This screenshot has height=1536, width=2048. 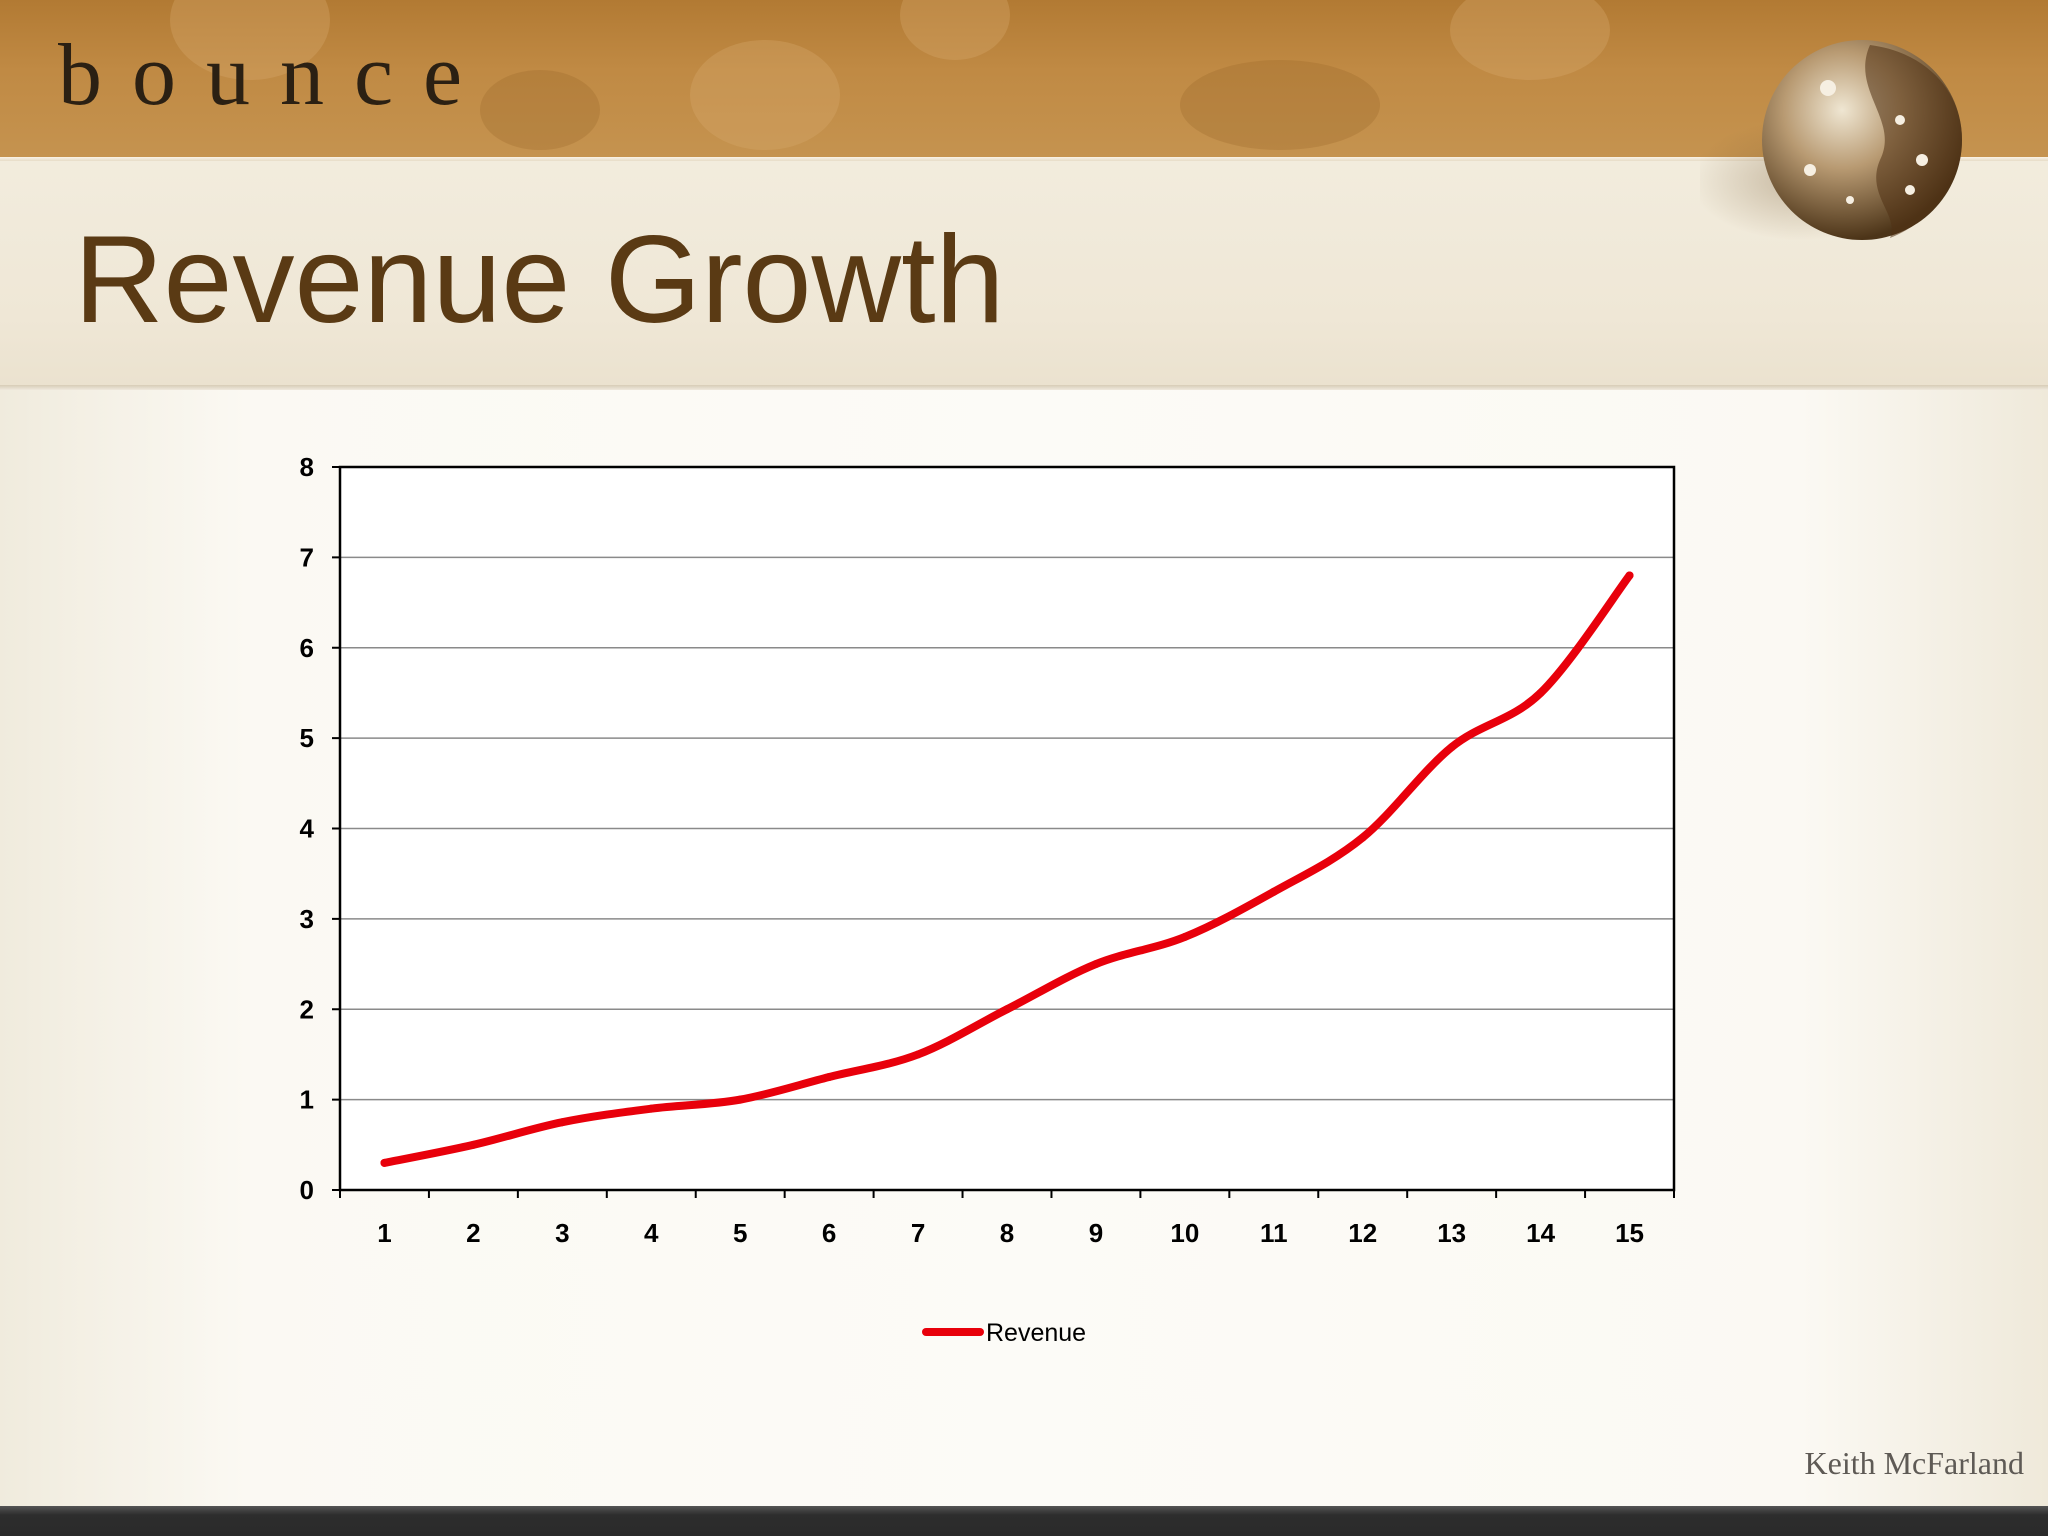 What do you see at coordinates (307, 829) in the screenshot?
I see `y-tick-label: 4` at bounding box center [307, 829].